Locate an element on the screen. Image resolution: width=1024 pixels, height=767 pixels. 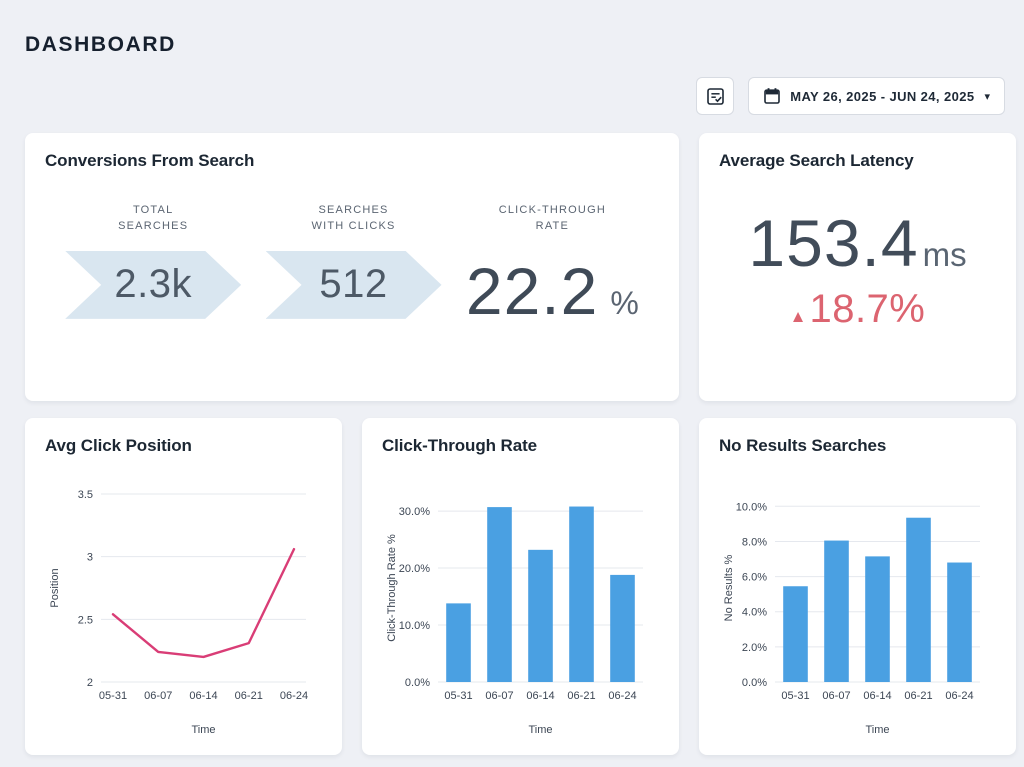
svg-text: 30.0% is located at coordinates (414, 512).